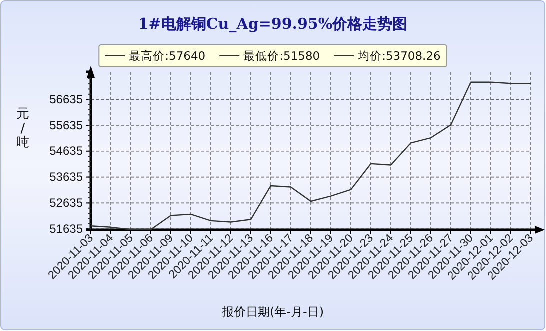  Describe the element at coordinates (67, 99) in the screenshot. I see `y-tick-label: 56635` at that location.